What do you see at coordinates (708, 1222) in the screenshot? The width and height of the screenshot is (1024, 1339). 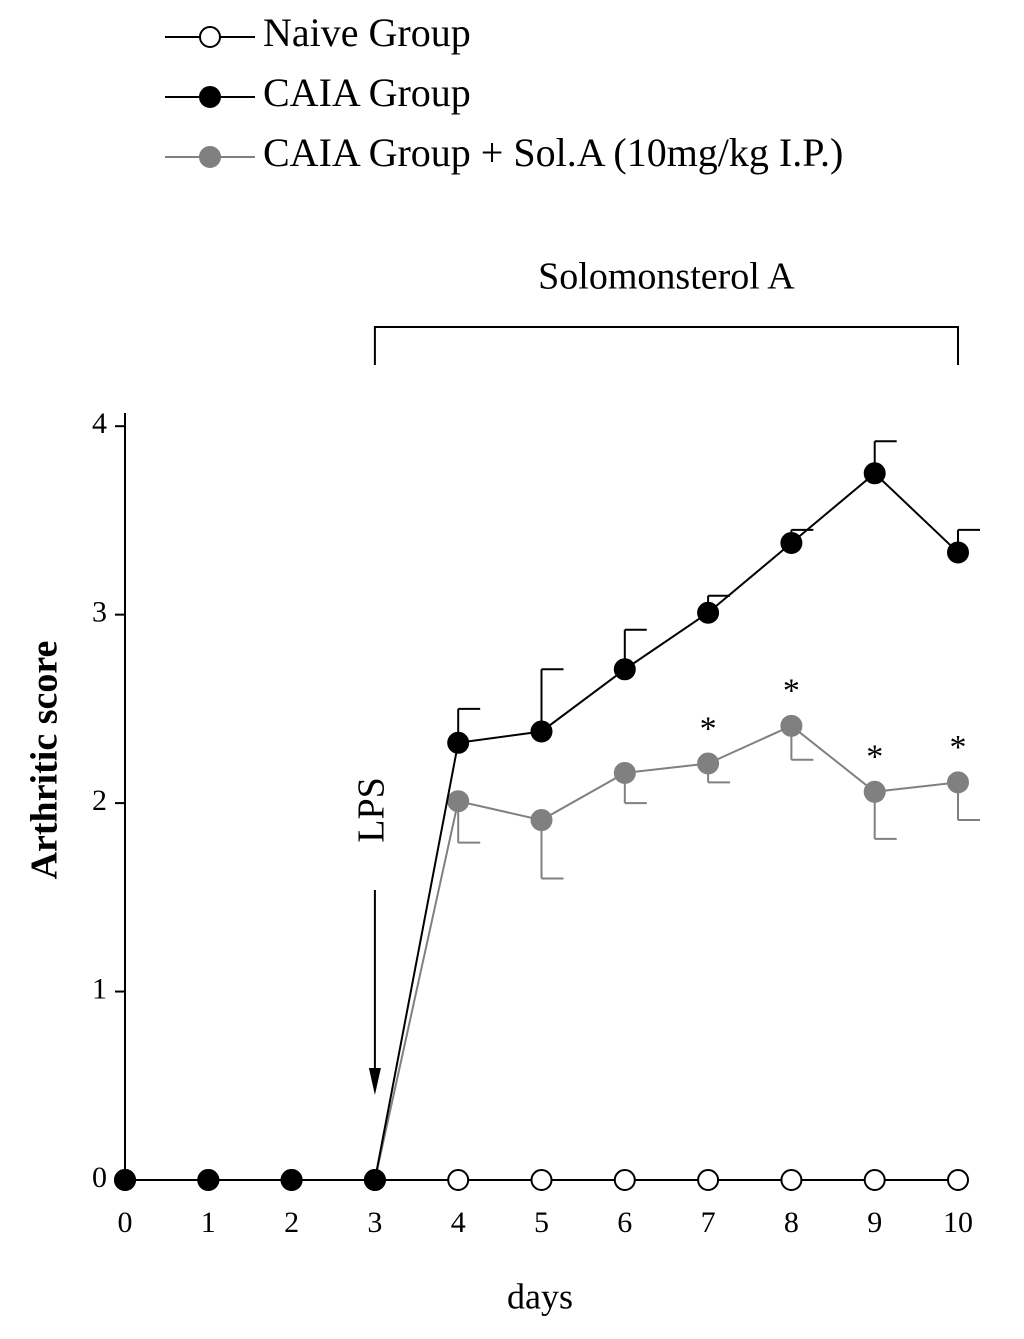 I see `x-tick-label: 7` at bounding box center [708, 1222].